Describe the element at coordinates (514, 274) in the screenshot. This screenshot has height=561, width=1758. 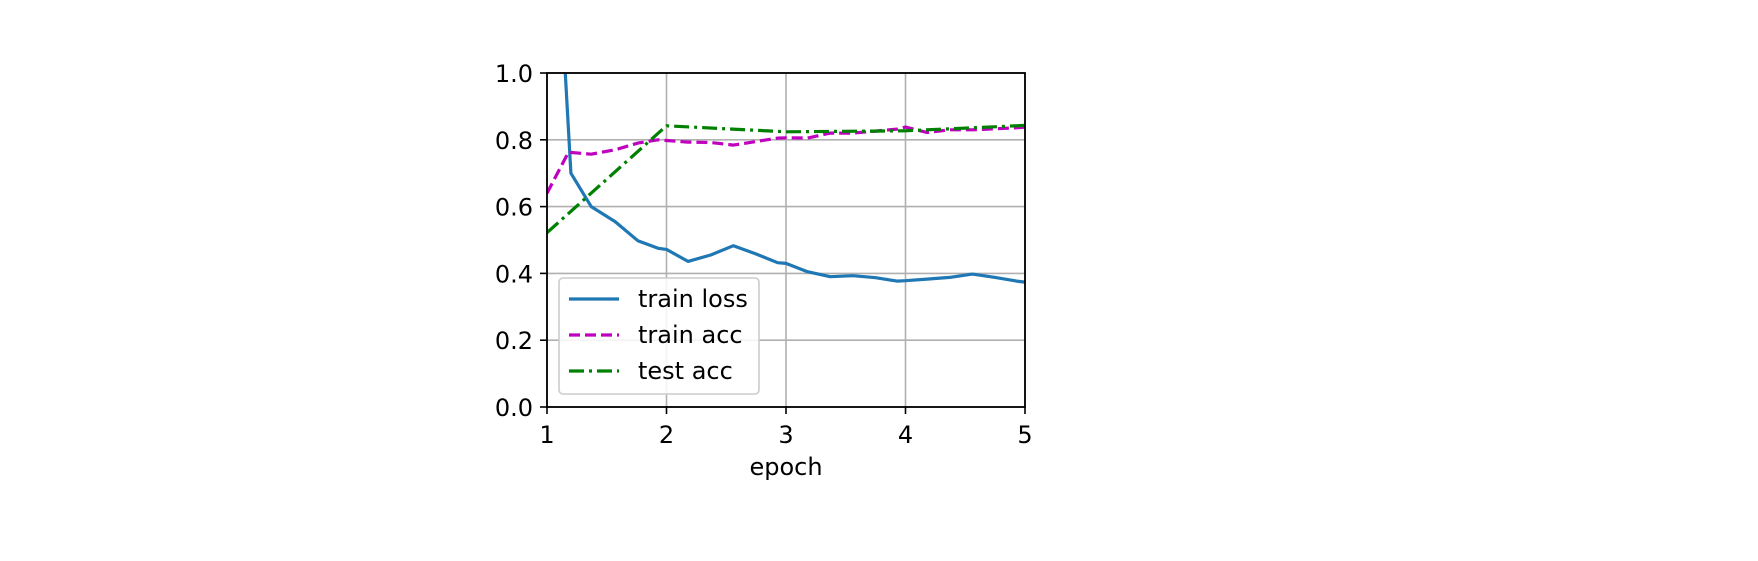
I see `y-tick-label: 0.4` at that location.